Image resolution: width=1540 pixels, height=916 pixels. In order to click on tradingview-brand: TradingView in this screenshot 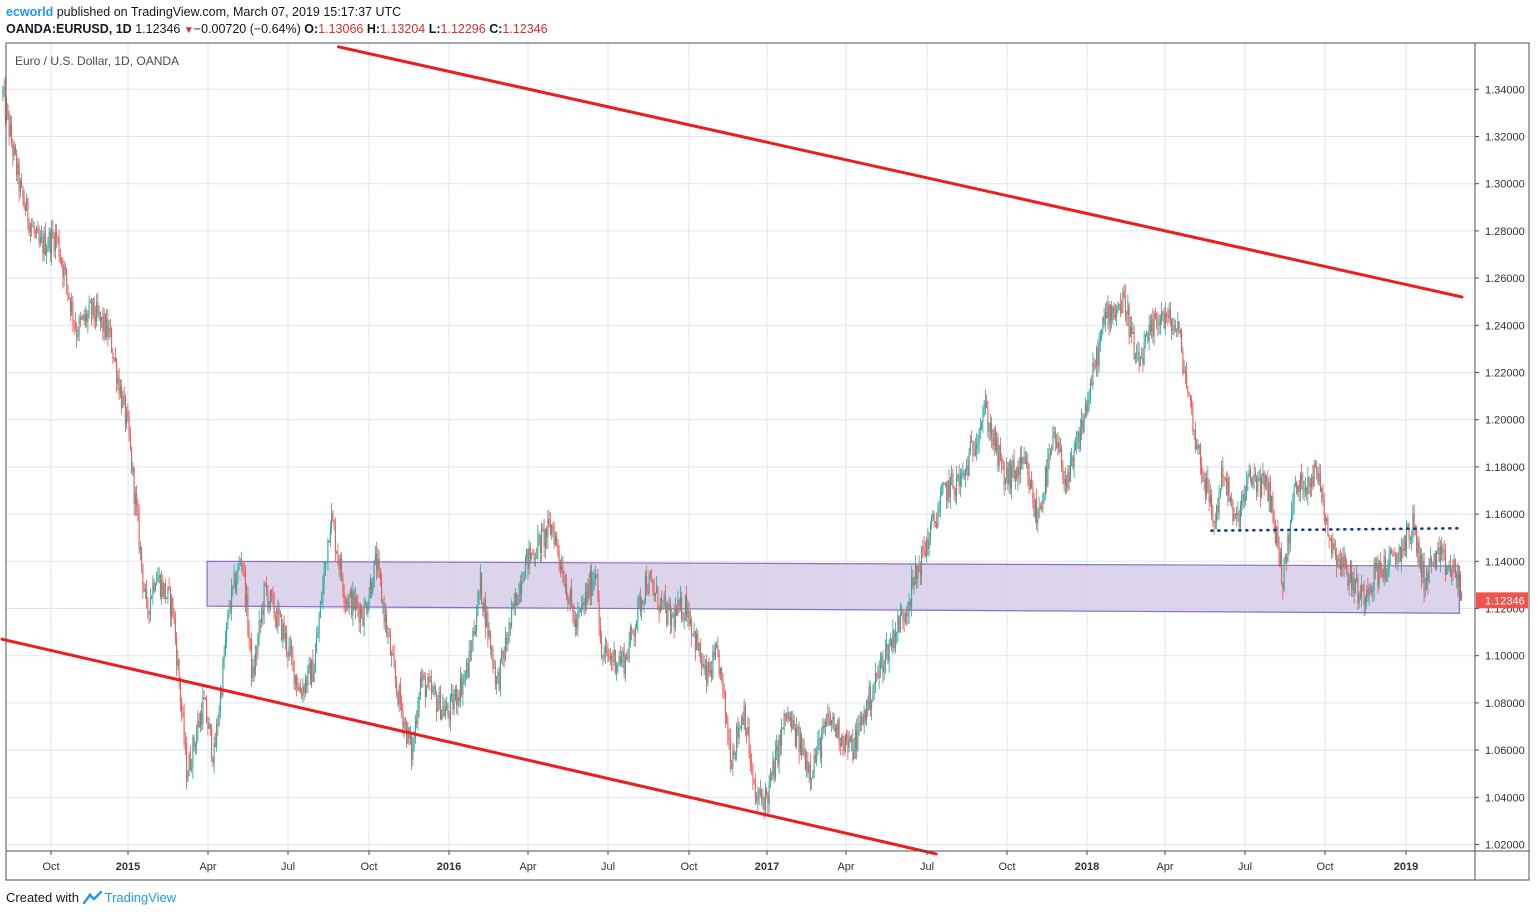, I will do `click(140, 897)`.